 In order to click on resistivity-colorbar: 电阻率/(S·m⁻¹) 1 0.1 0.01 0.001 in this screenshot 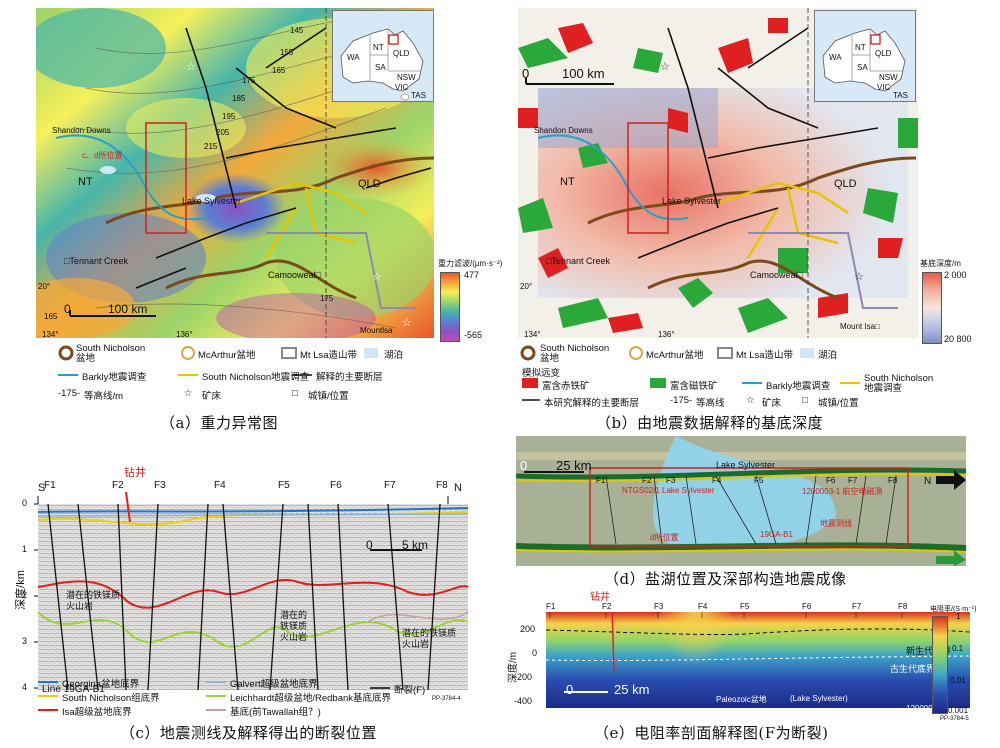, I will do `click(965, 663)`.